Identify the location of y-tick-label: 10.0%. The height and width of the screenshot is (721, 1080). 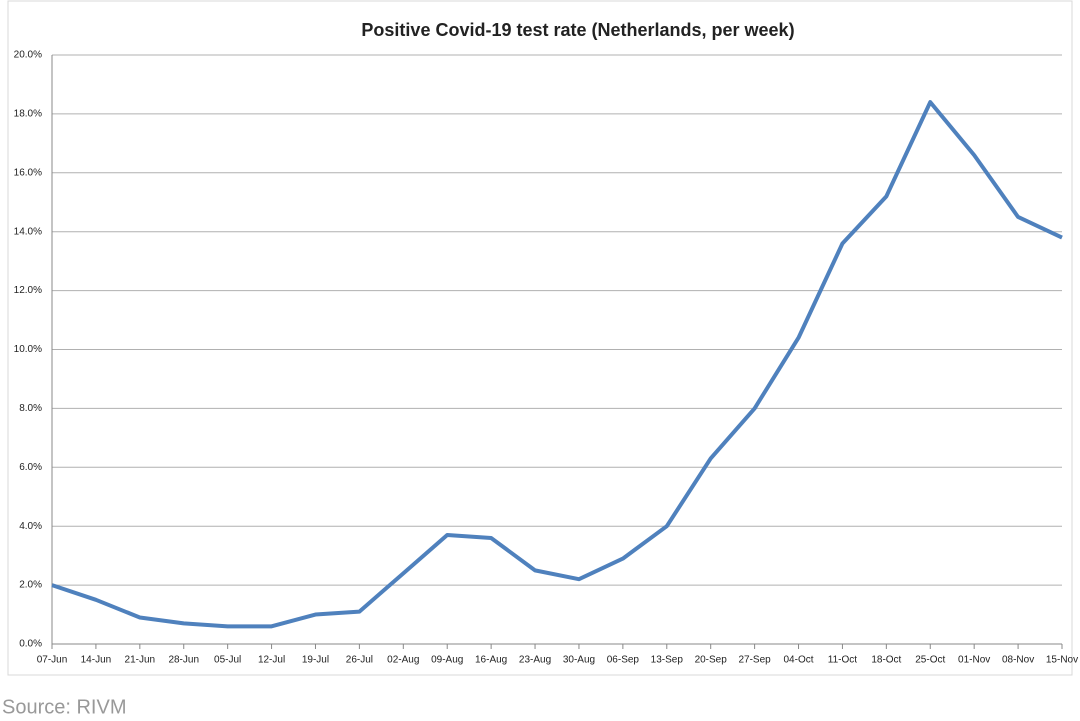
(28, 349).